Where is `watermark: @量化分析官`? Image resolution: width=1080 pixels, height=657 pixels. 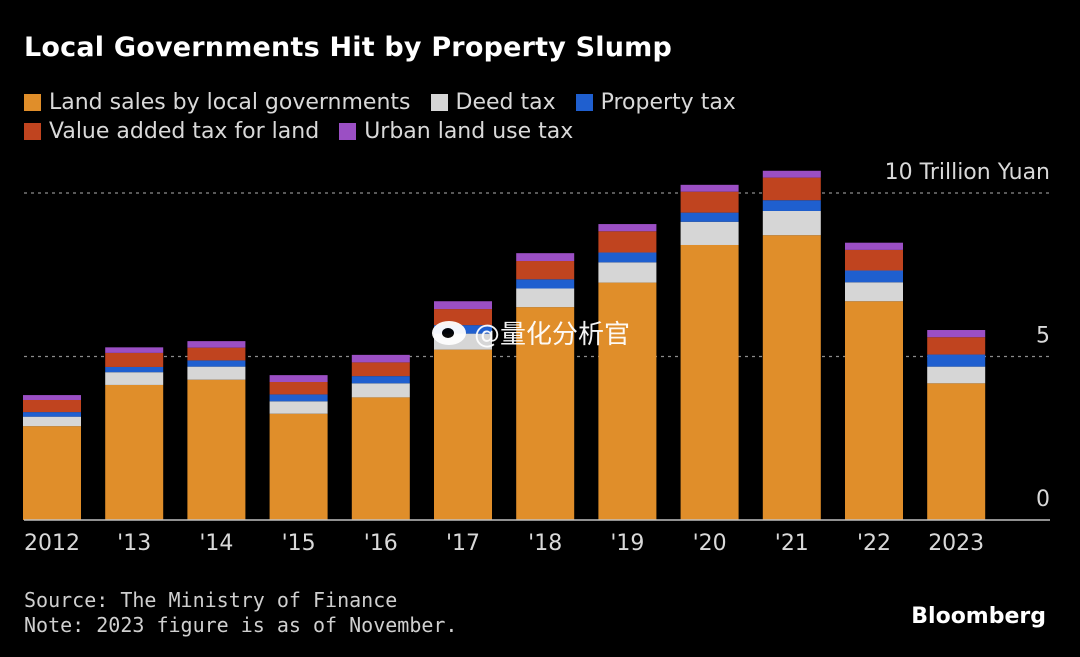 watermark: @量化分析官 is located at coordinates (531, 332).